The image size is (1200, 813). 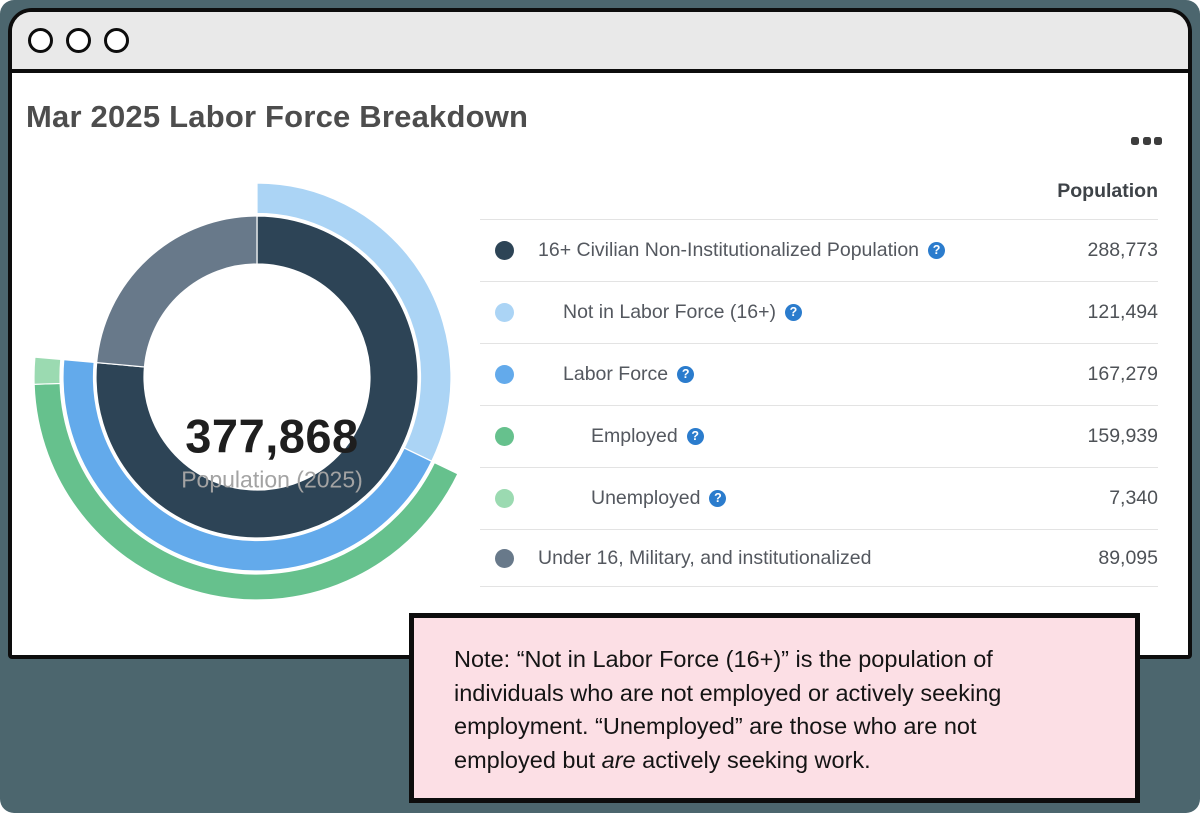 What do you see at coordinates (819, 313) in the screenshot?
I see `table-row: Not in Labor Force (16+) ? 121,494` at bounding box center [819, 313].